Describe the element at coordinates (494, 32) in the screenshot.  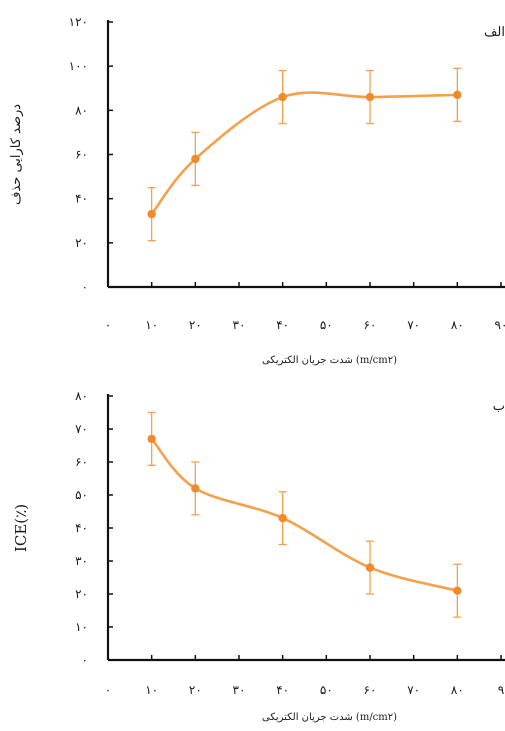
I see `panel-label: الف` at that location.